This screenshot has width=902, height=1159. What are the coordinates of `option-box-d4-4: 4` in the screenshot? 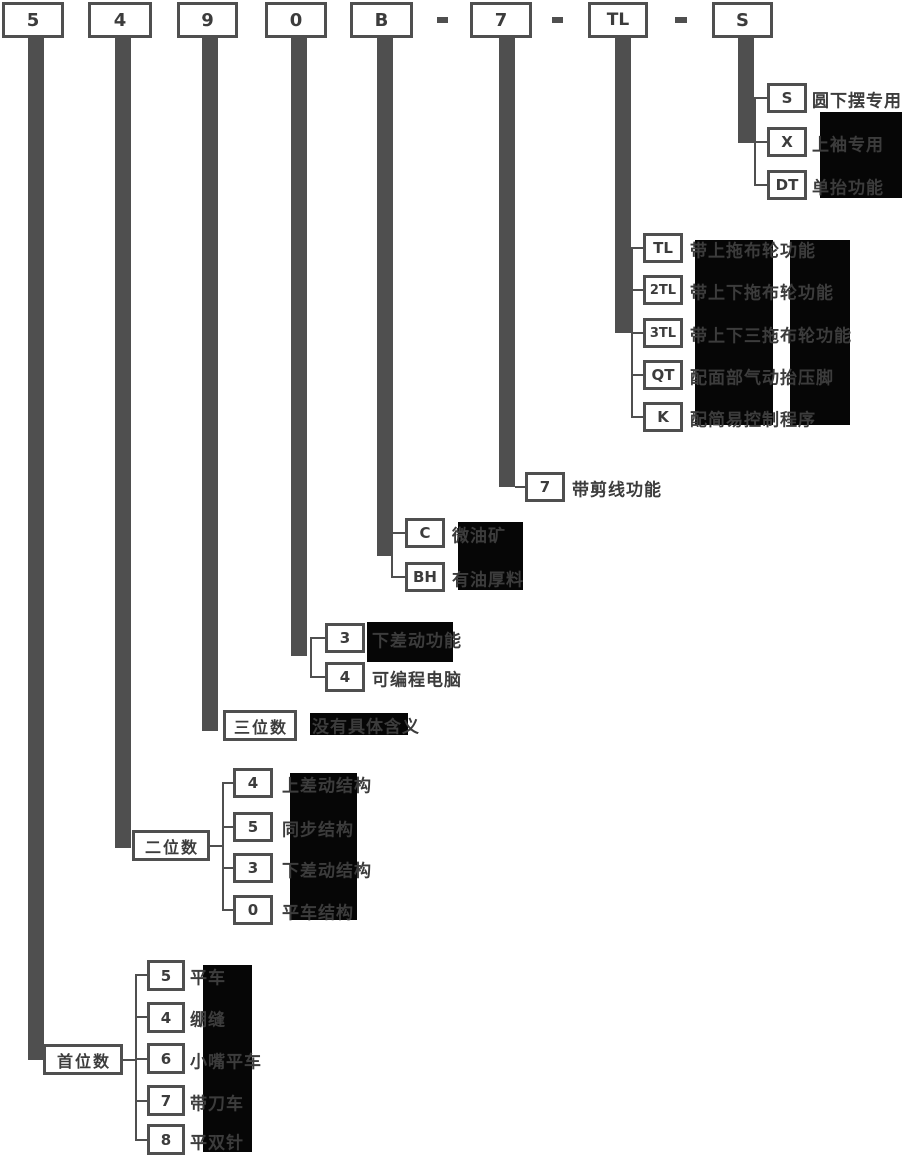 It's located at (345, 677).